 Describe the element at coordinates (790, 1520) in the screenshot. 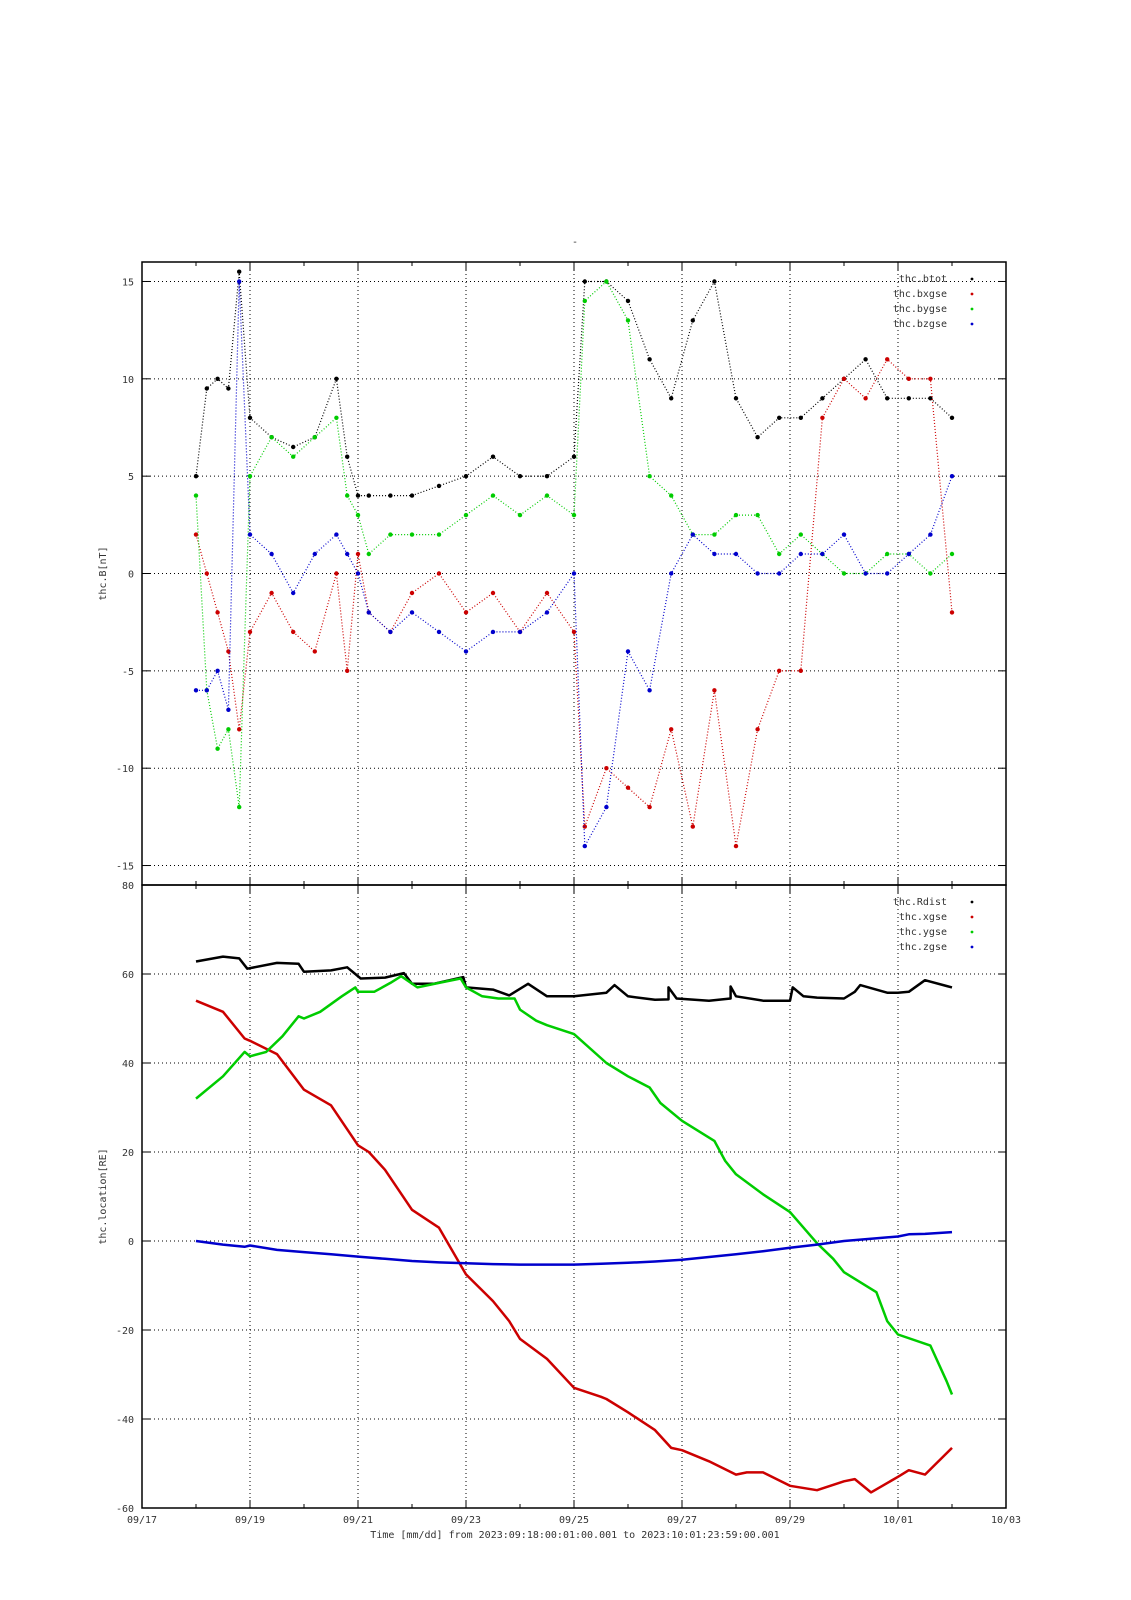

I see `x-tick-label: 09/29` at that location.